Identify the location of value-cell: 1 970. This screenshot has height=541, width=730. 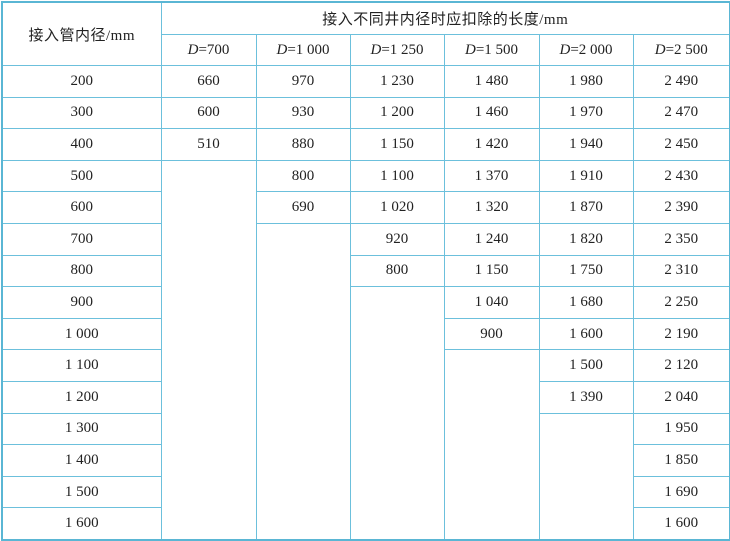
(586, 113).